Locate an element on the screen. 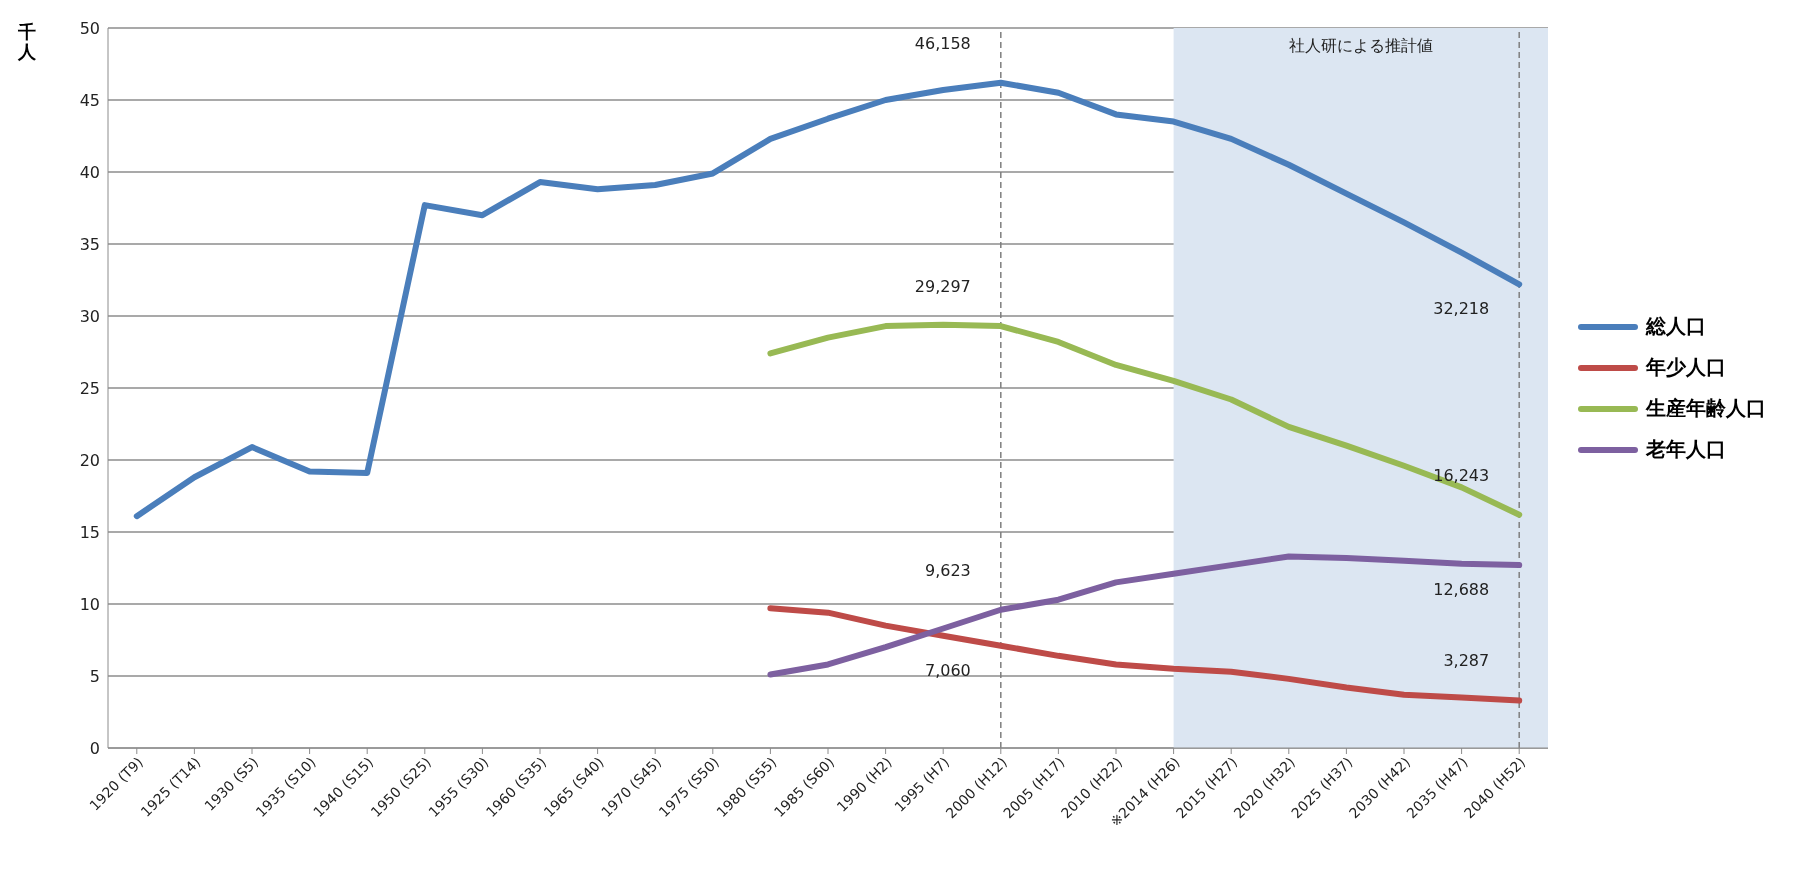 The image size is (1815, 875). legend-label: 総人口 is located at coordinates (1676, 326).